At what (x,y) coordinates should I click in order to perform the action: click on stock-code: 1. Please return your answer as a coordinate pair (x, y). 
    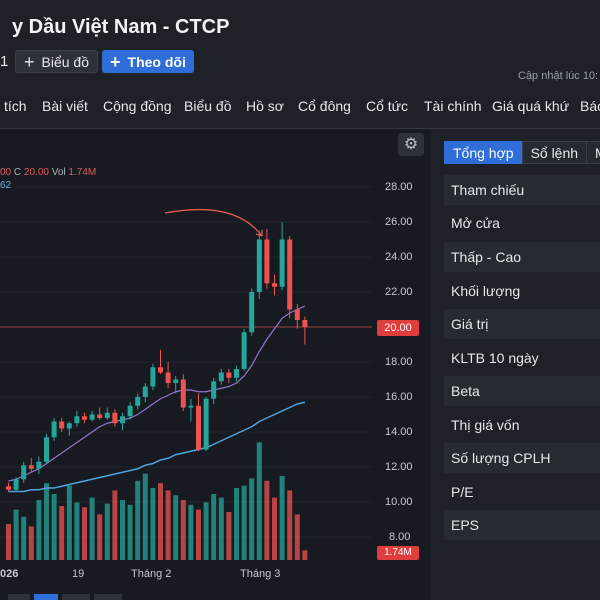
    Looking at the image, I should click on (4, 61).